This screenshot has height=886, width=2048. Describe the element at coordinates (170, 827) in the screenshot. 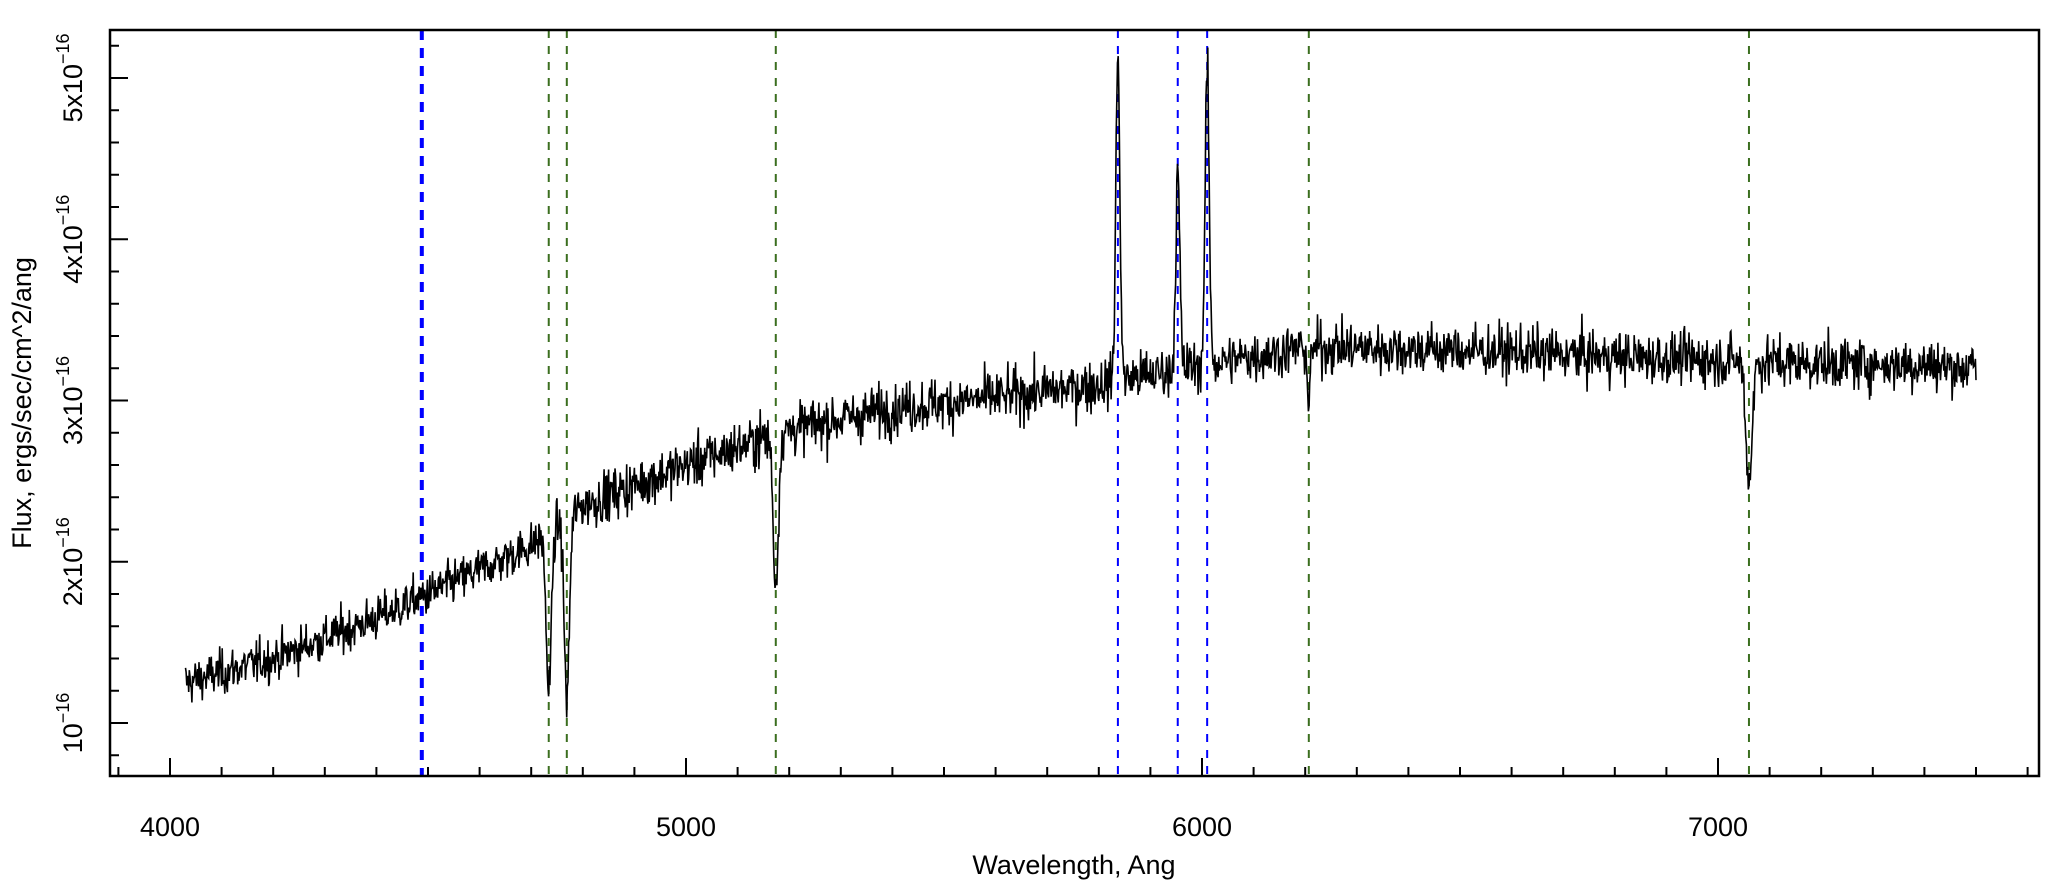

I see `x-tick-label: 4000` at that location.